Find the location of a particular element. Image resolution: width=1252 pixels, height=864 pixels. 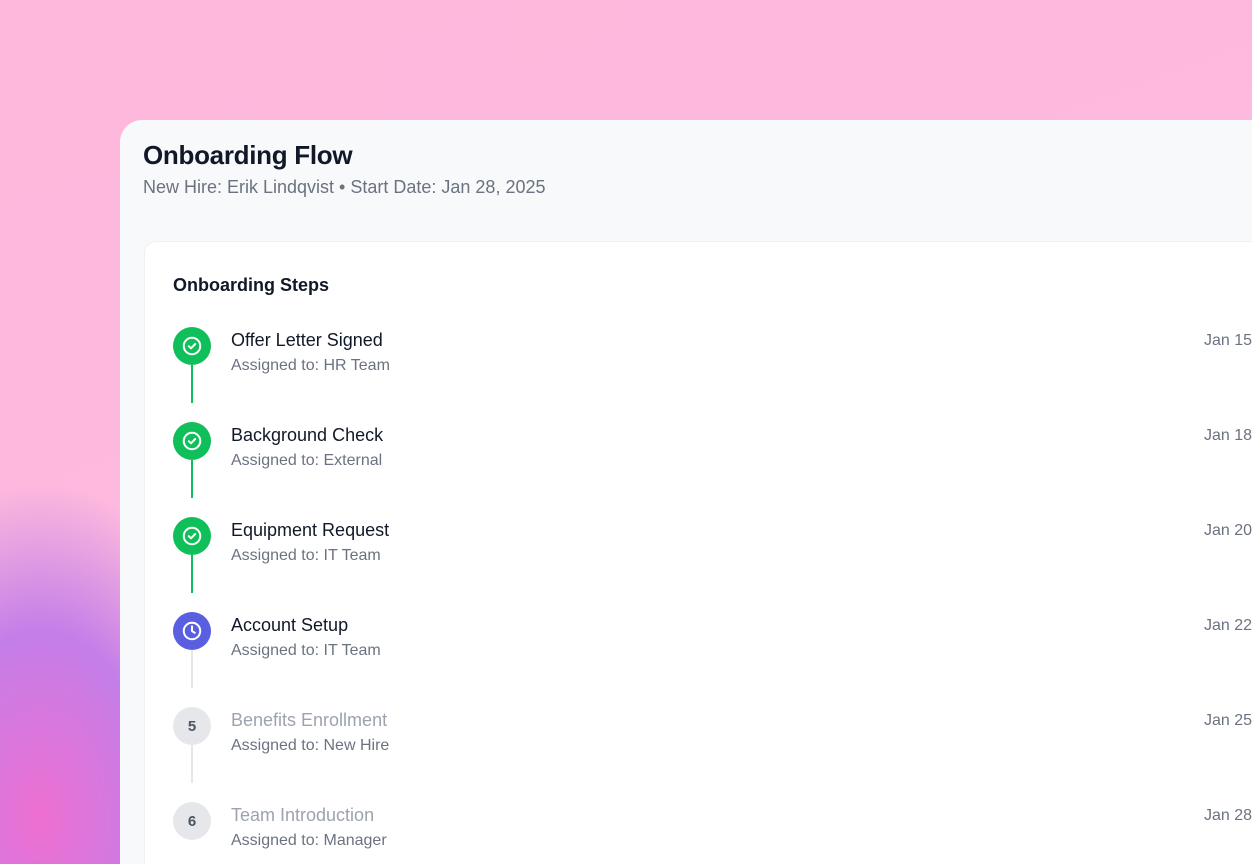

card-title: Onboarding Steps is located at coordinates (251, 285).